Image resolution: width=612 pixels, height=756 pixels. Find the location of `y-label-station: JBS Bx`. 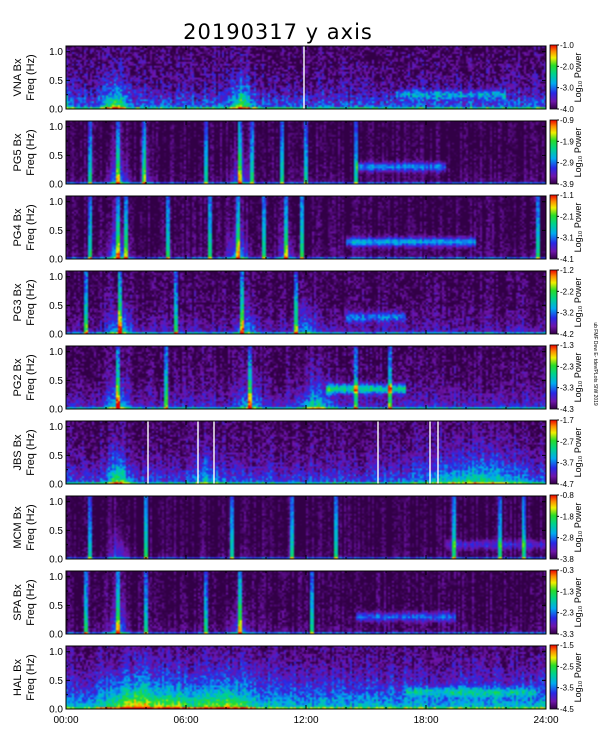

y-label-station: JBS Bx is located at coordinates (18, 452).